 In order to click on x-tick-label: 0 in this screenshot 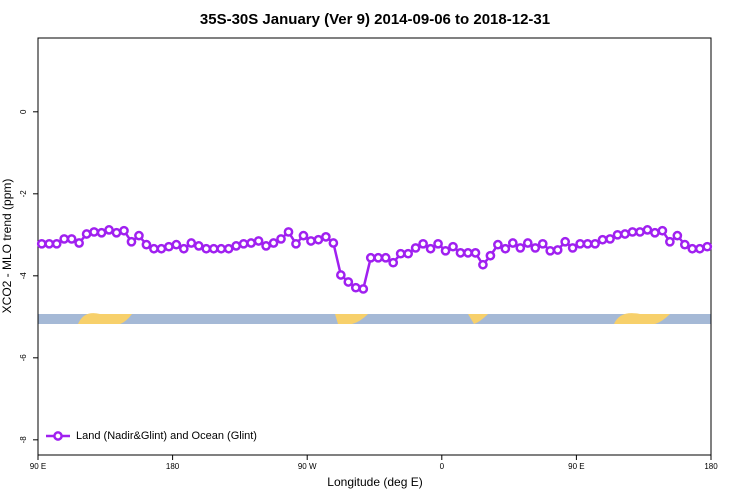, I will do `click(442, 466)`.